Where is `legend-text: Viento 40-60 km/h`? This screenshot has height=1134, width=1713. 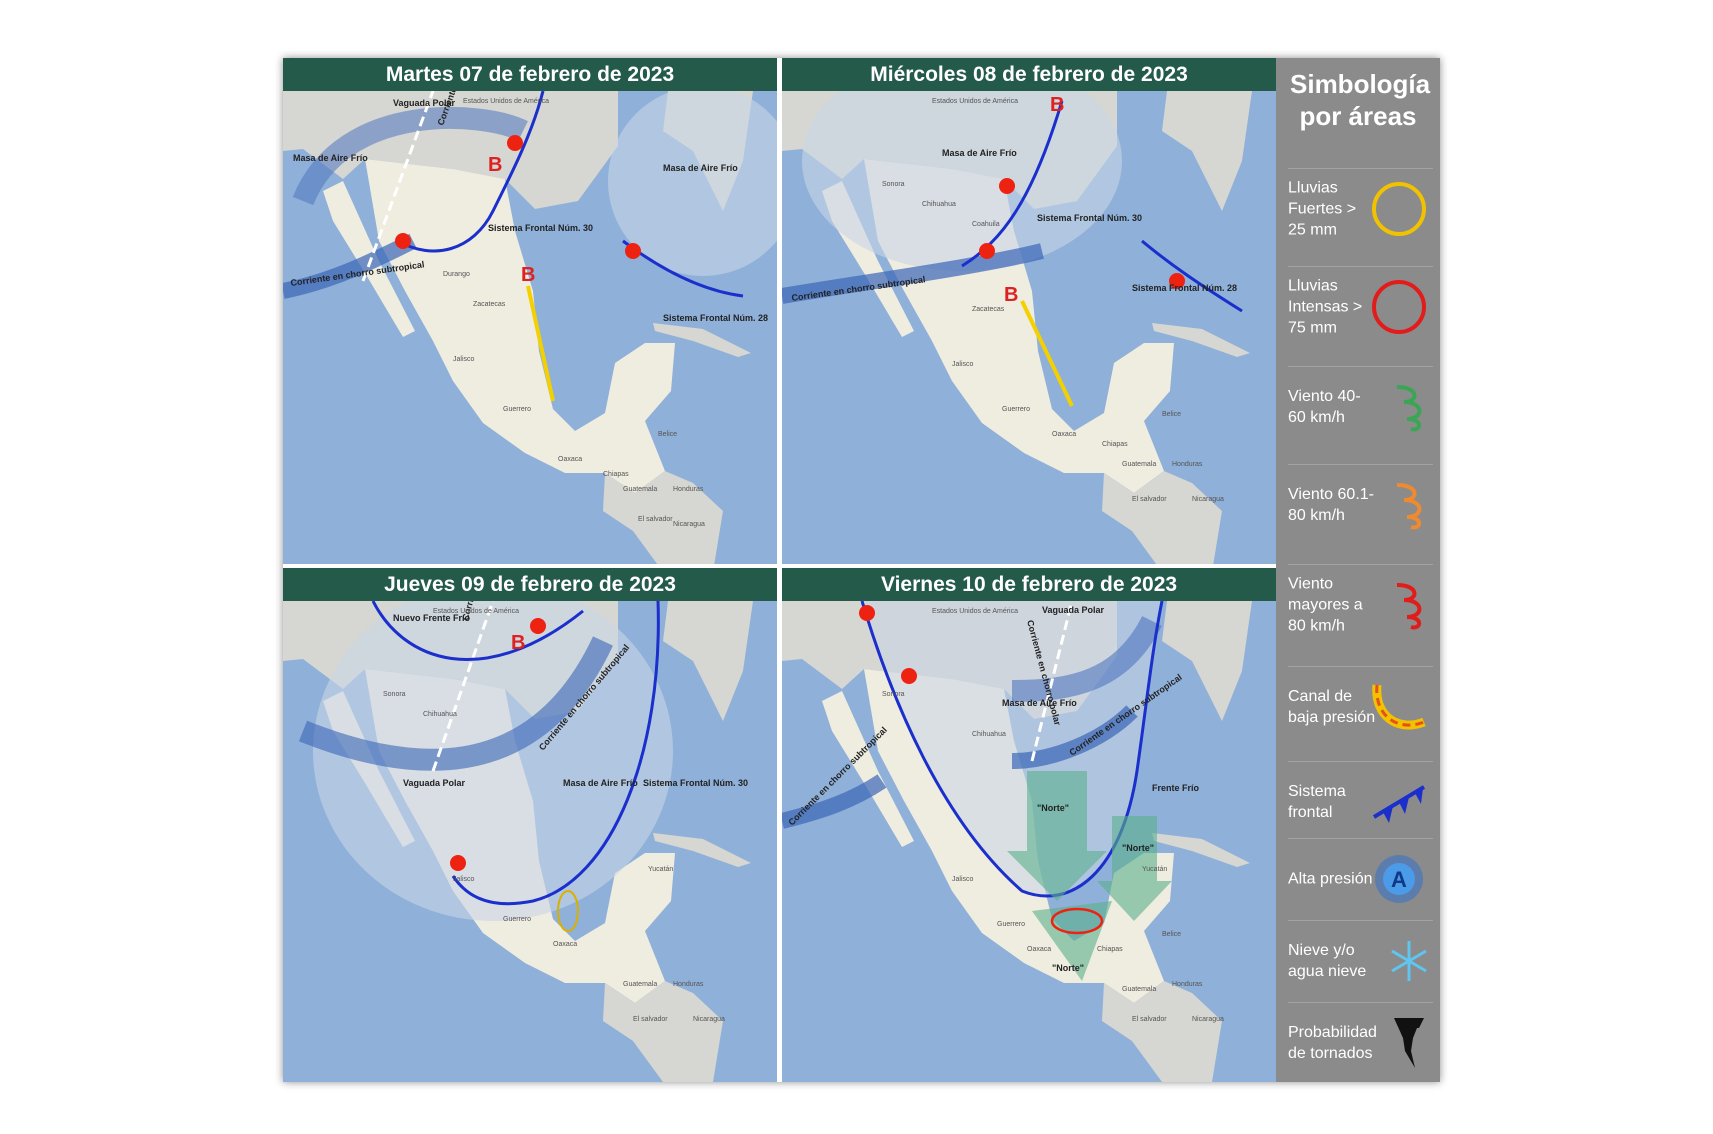 legend-text: Viento 40-60 km/h is located at coordinates (1324, 407).